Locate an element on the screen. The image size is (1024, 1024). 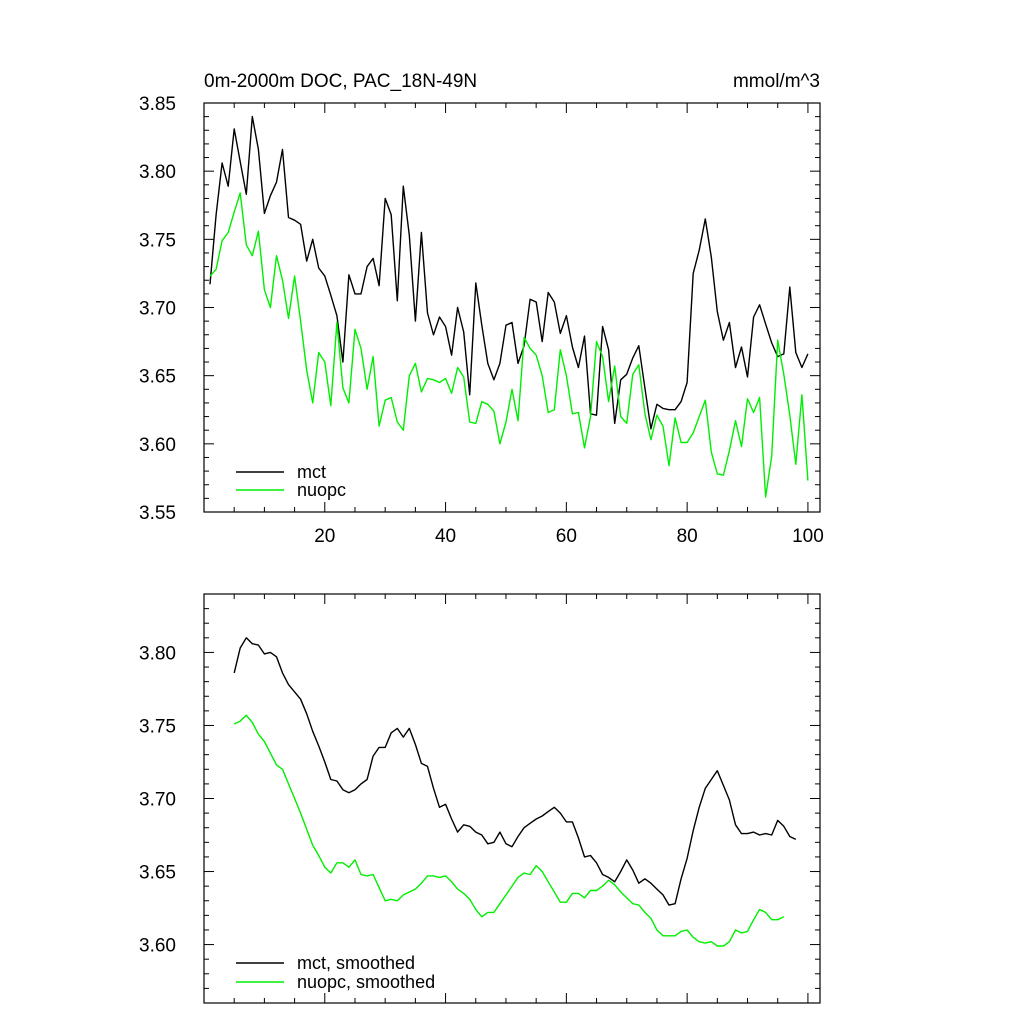
x-tick-label: 60 is located at coordinates (566, 536).